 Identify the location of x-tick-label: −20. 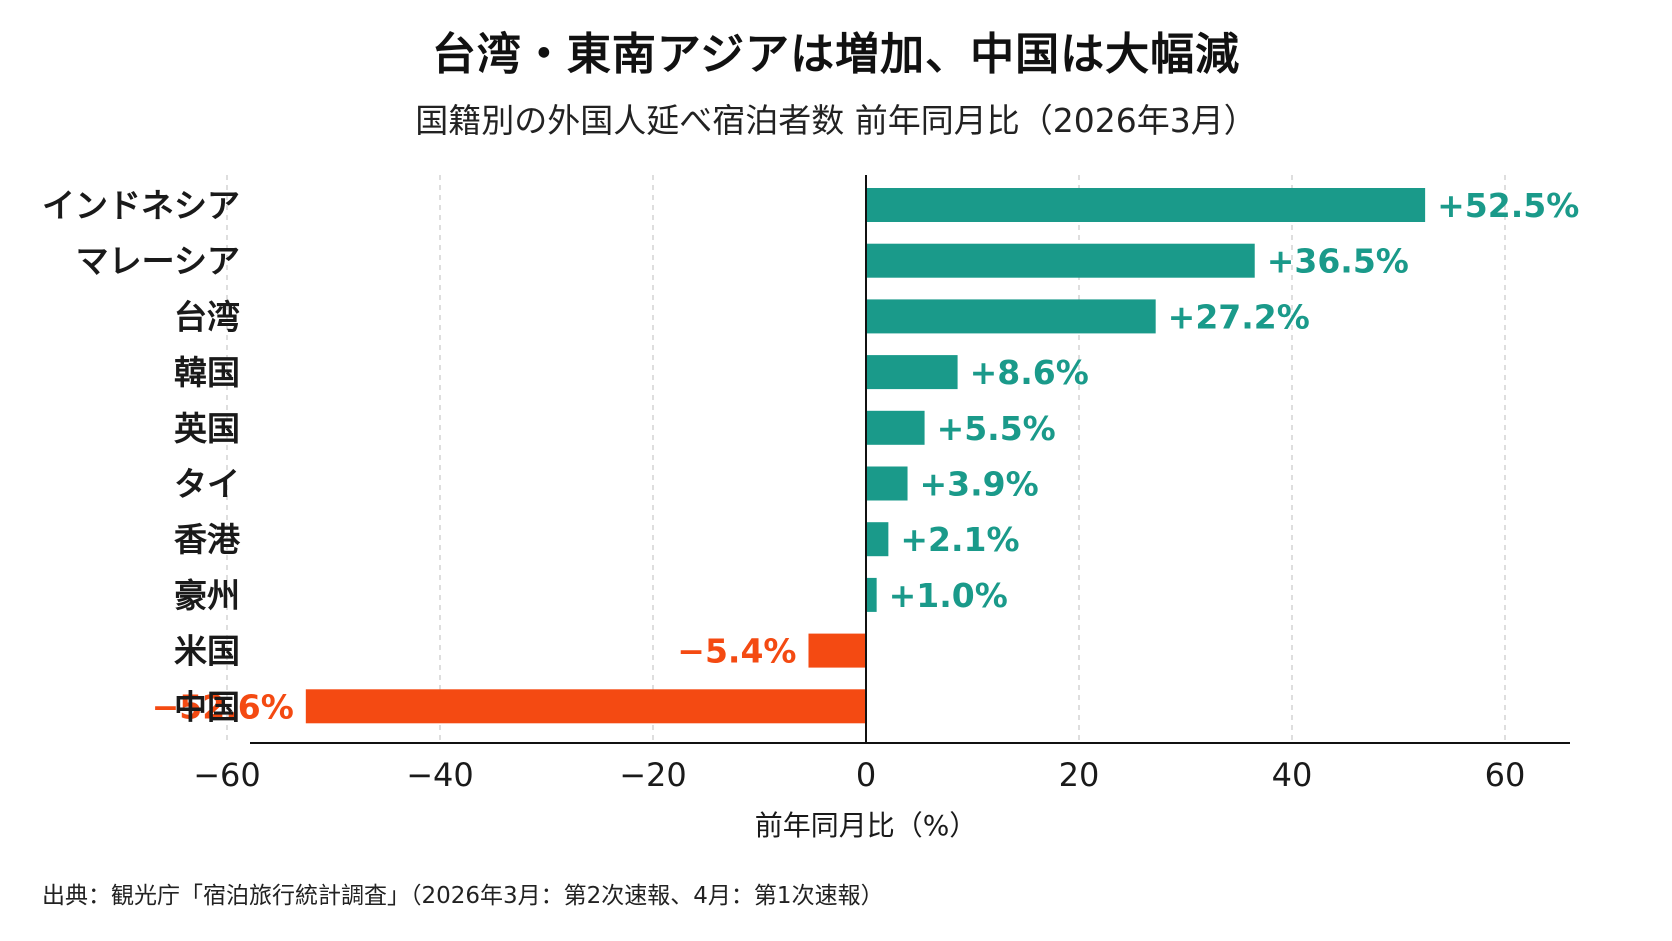
(653, 775).